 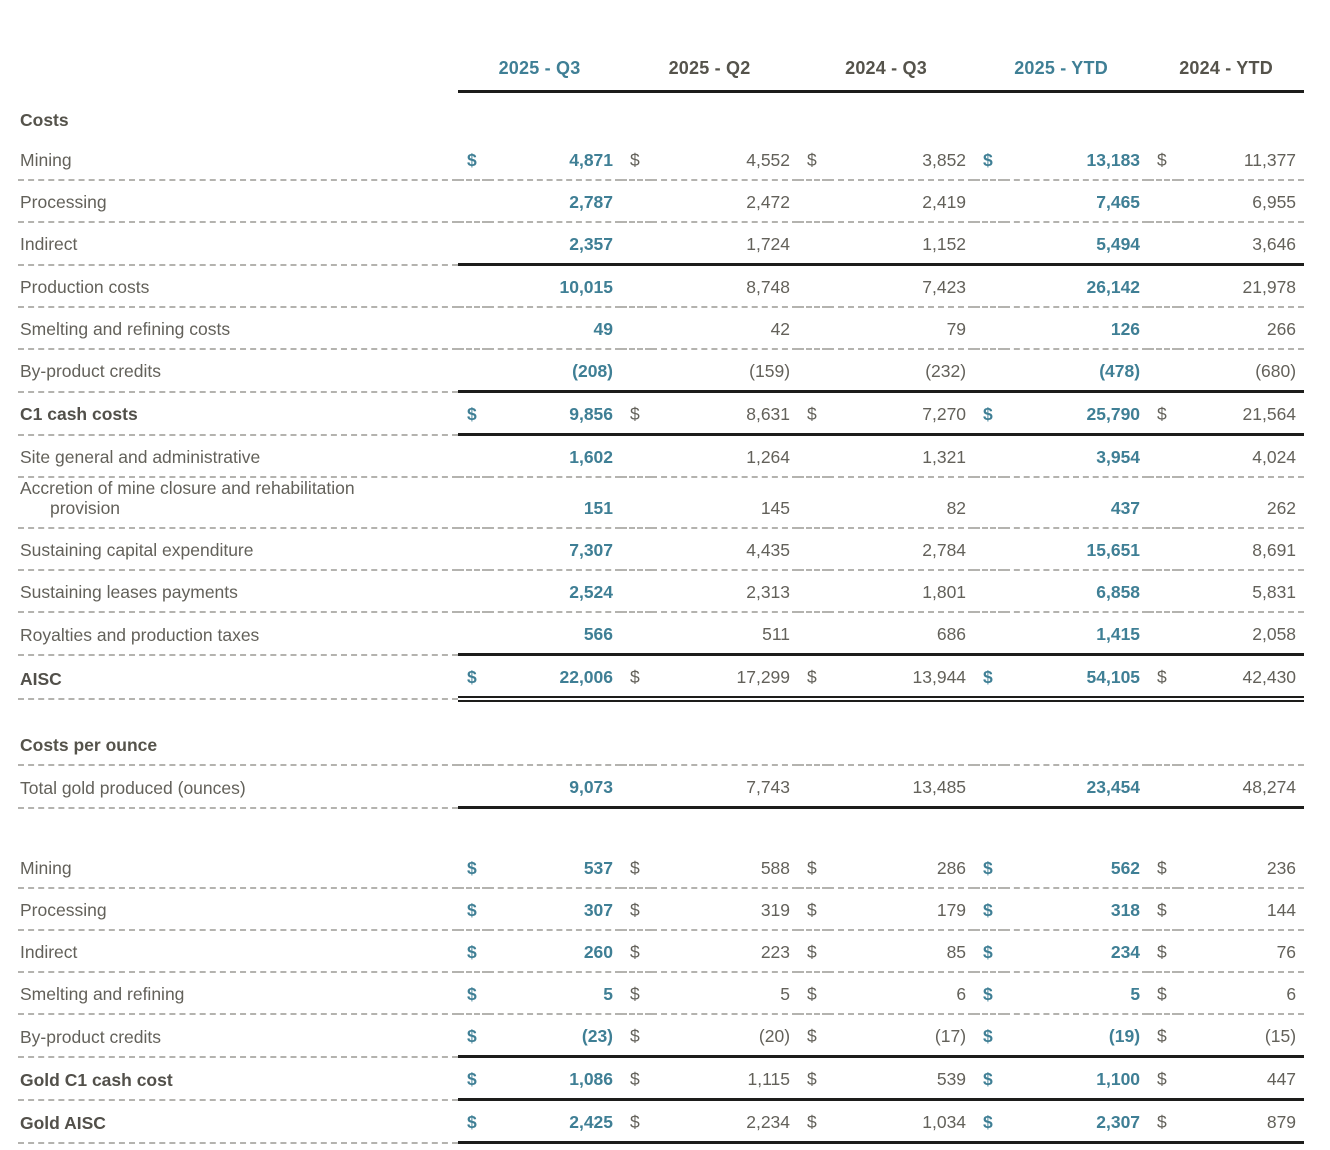 I want to click on cell-value: 236, so click(x=1241, y=868).